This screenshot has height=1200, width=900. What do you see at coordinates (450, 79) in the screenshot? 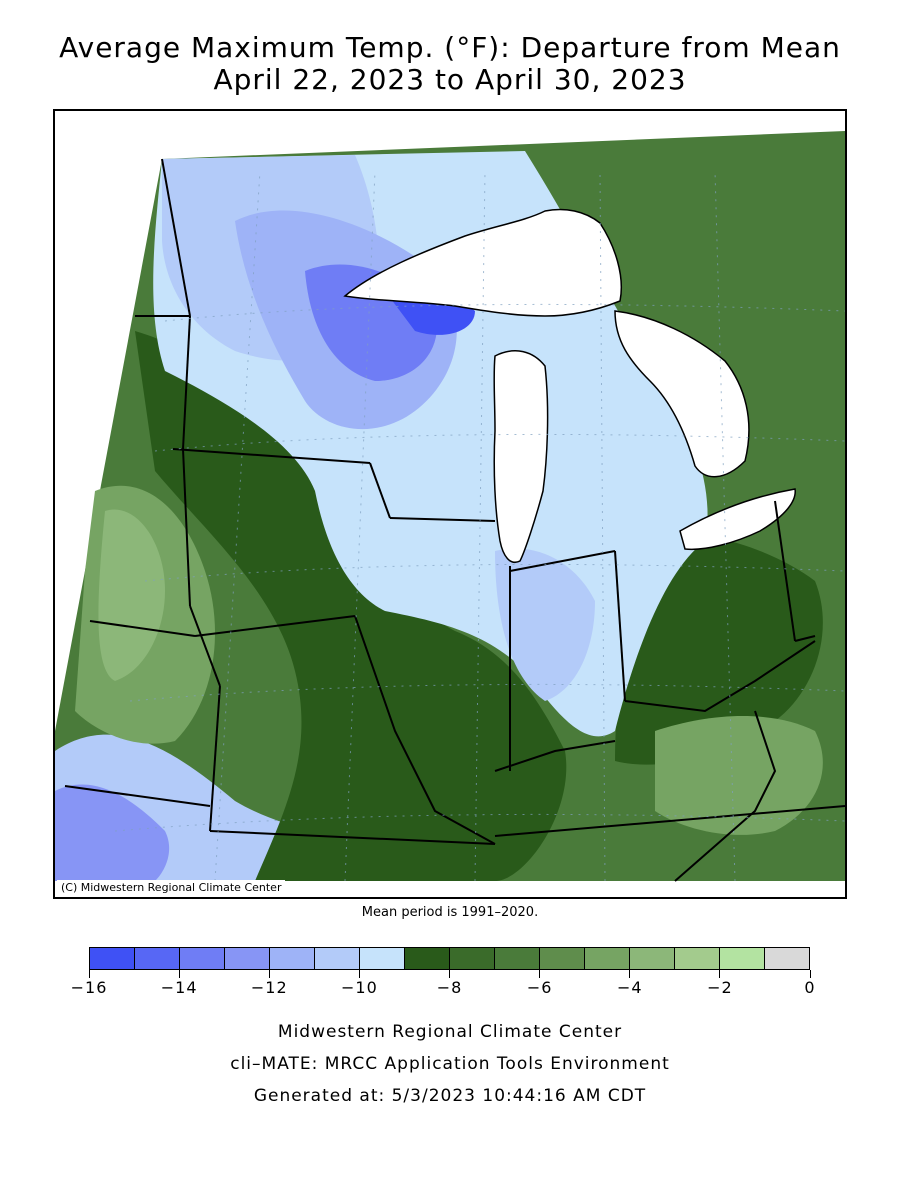
I see `map-title-line-2: April 22, 2023 to April 30, 2023` at bounding box center [450, 79].